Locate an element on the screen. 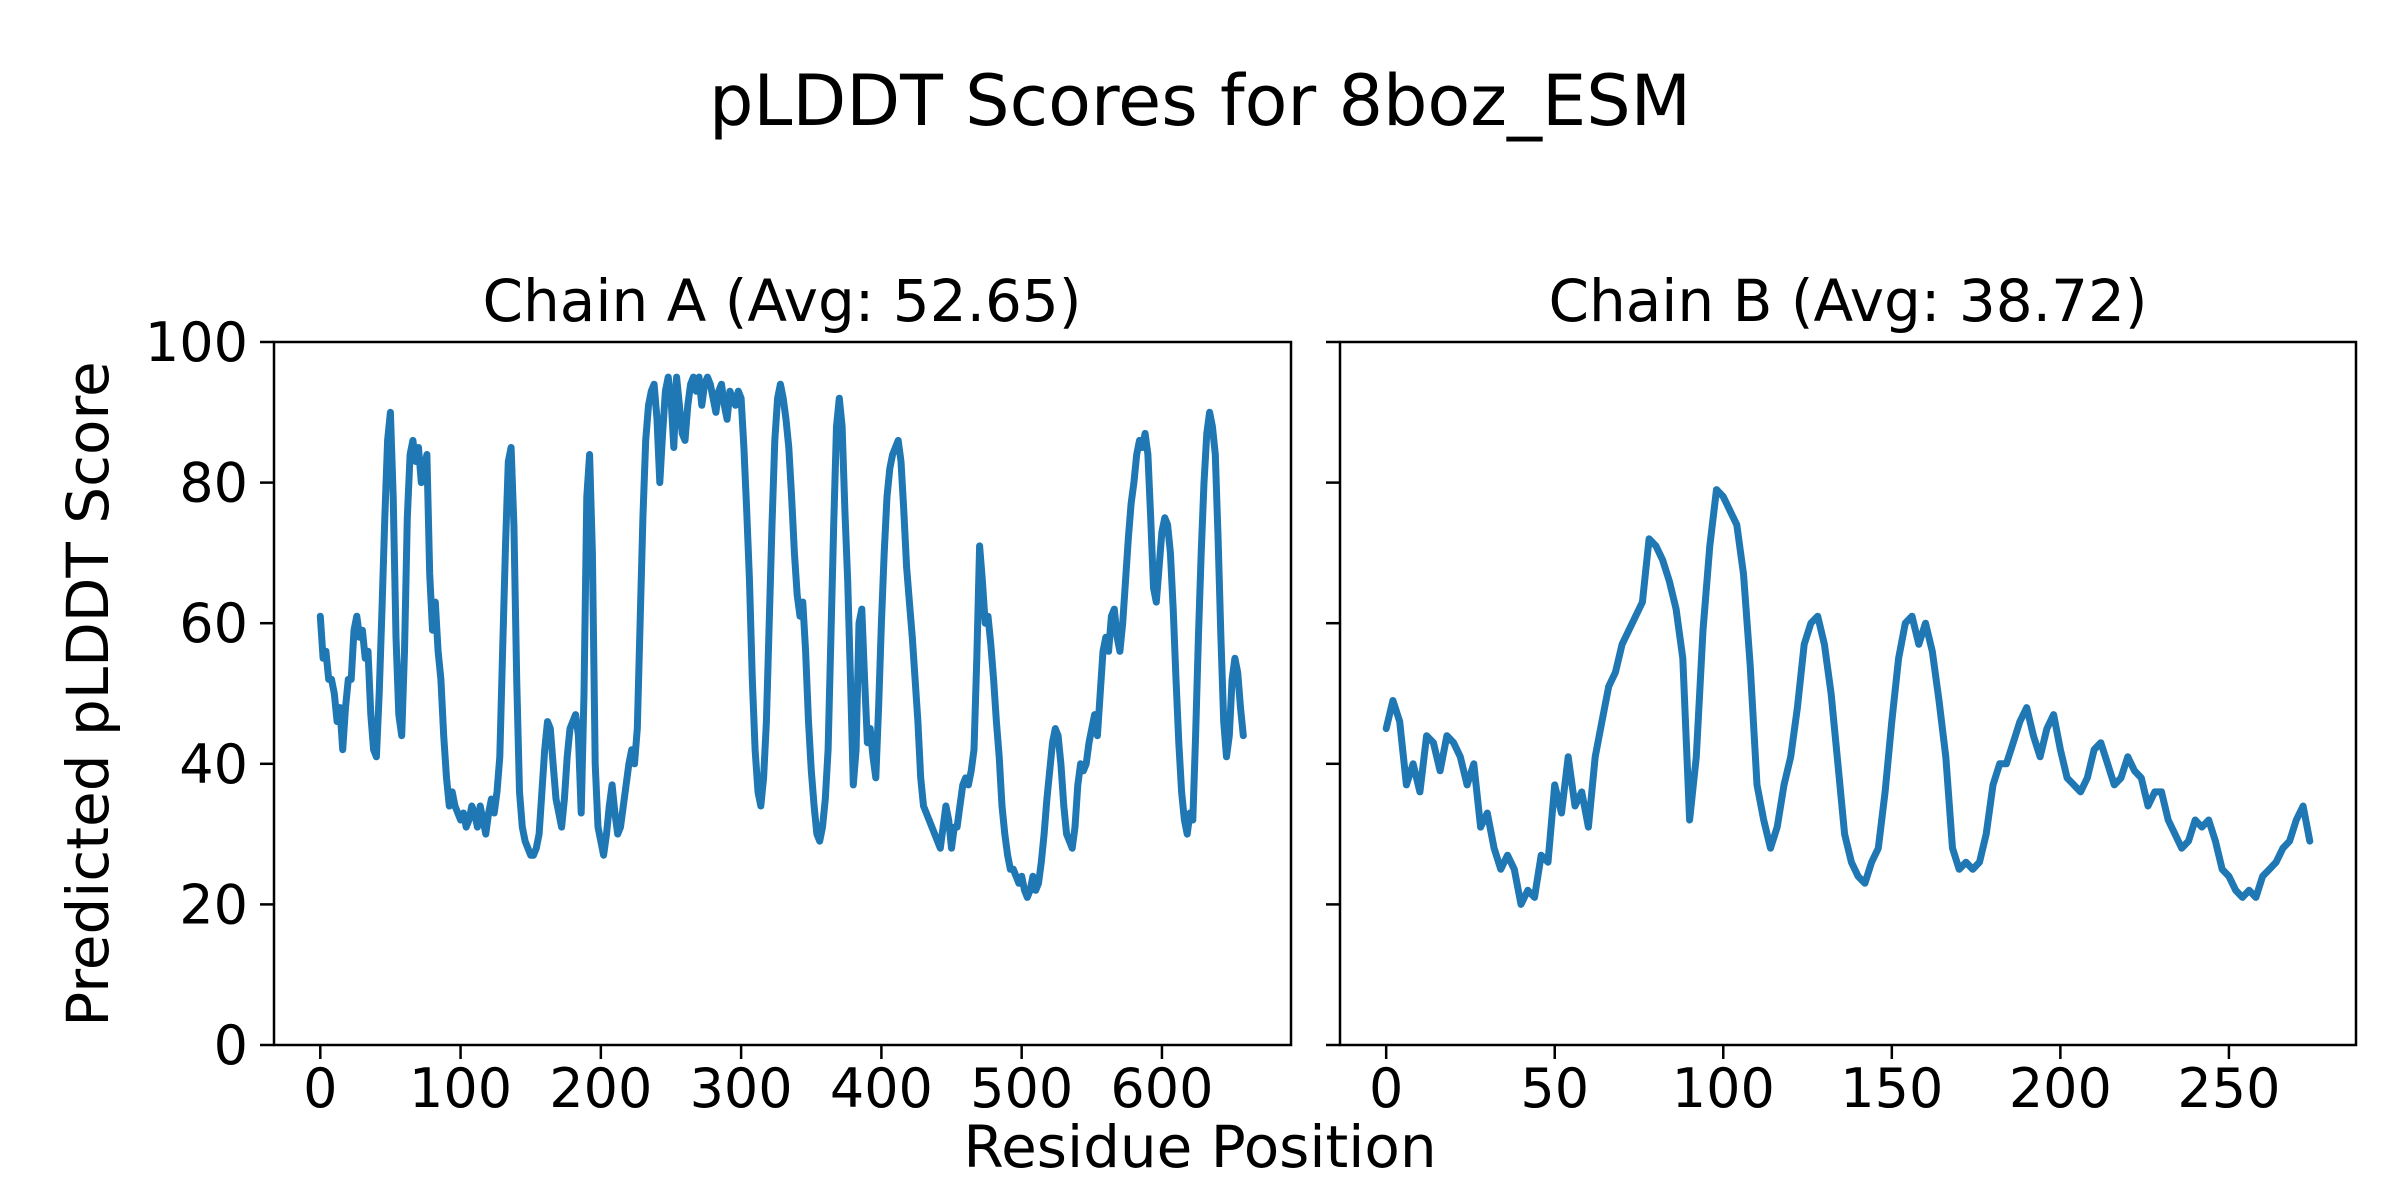 The height and width of the screenshot is (1200, 2400). y-tick-label: 60 is located at coordinates (213, 623).